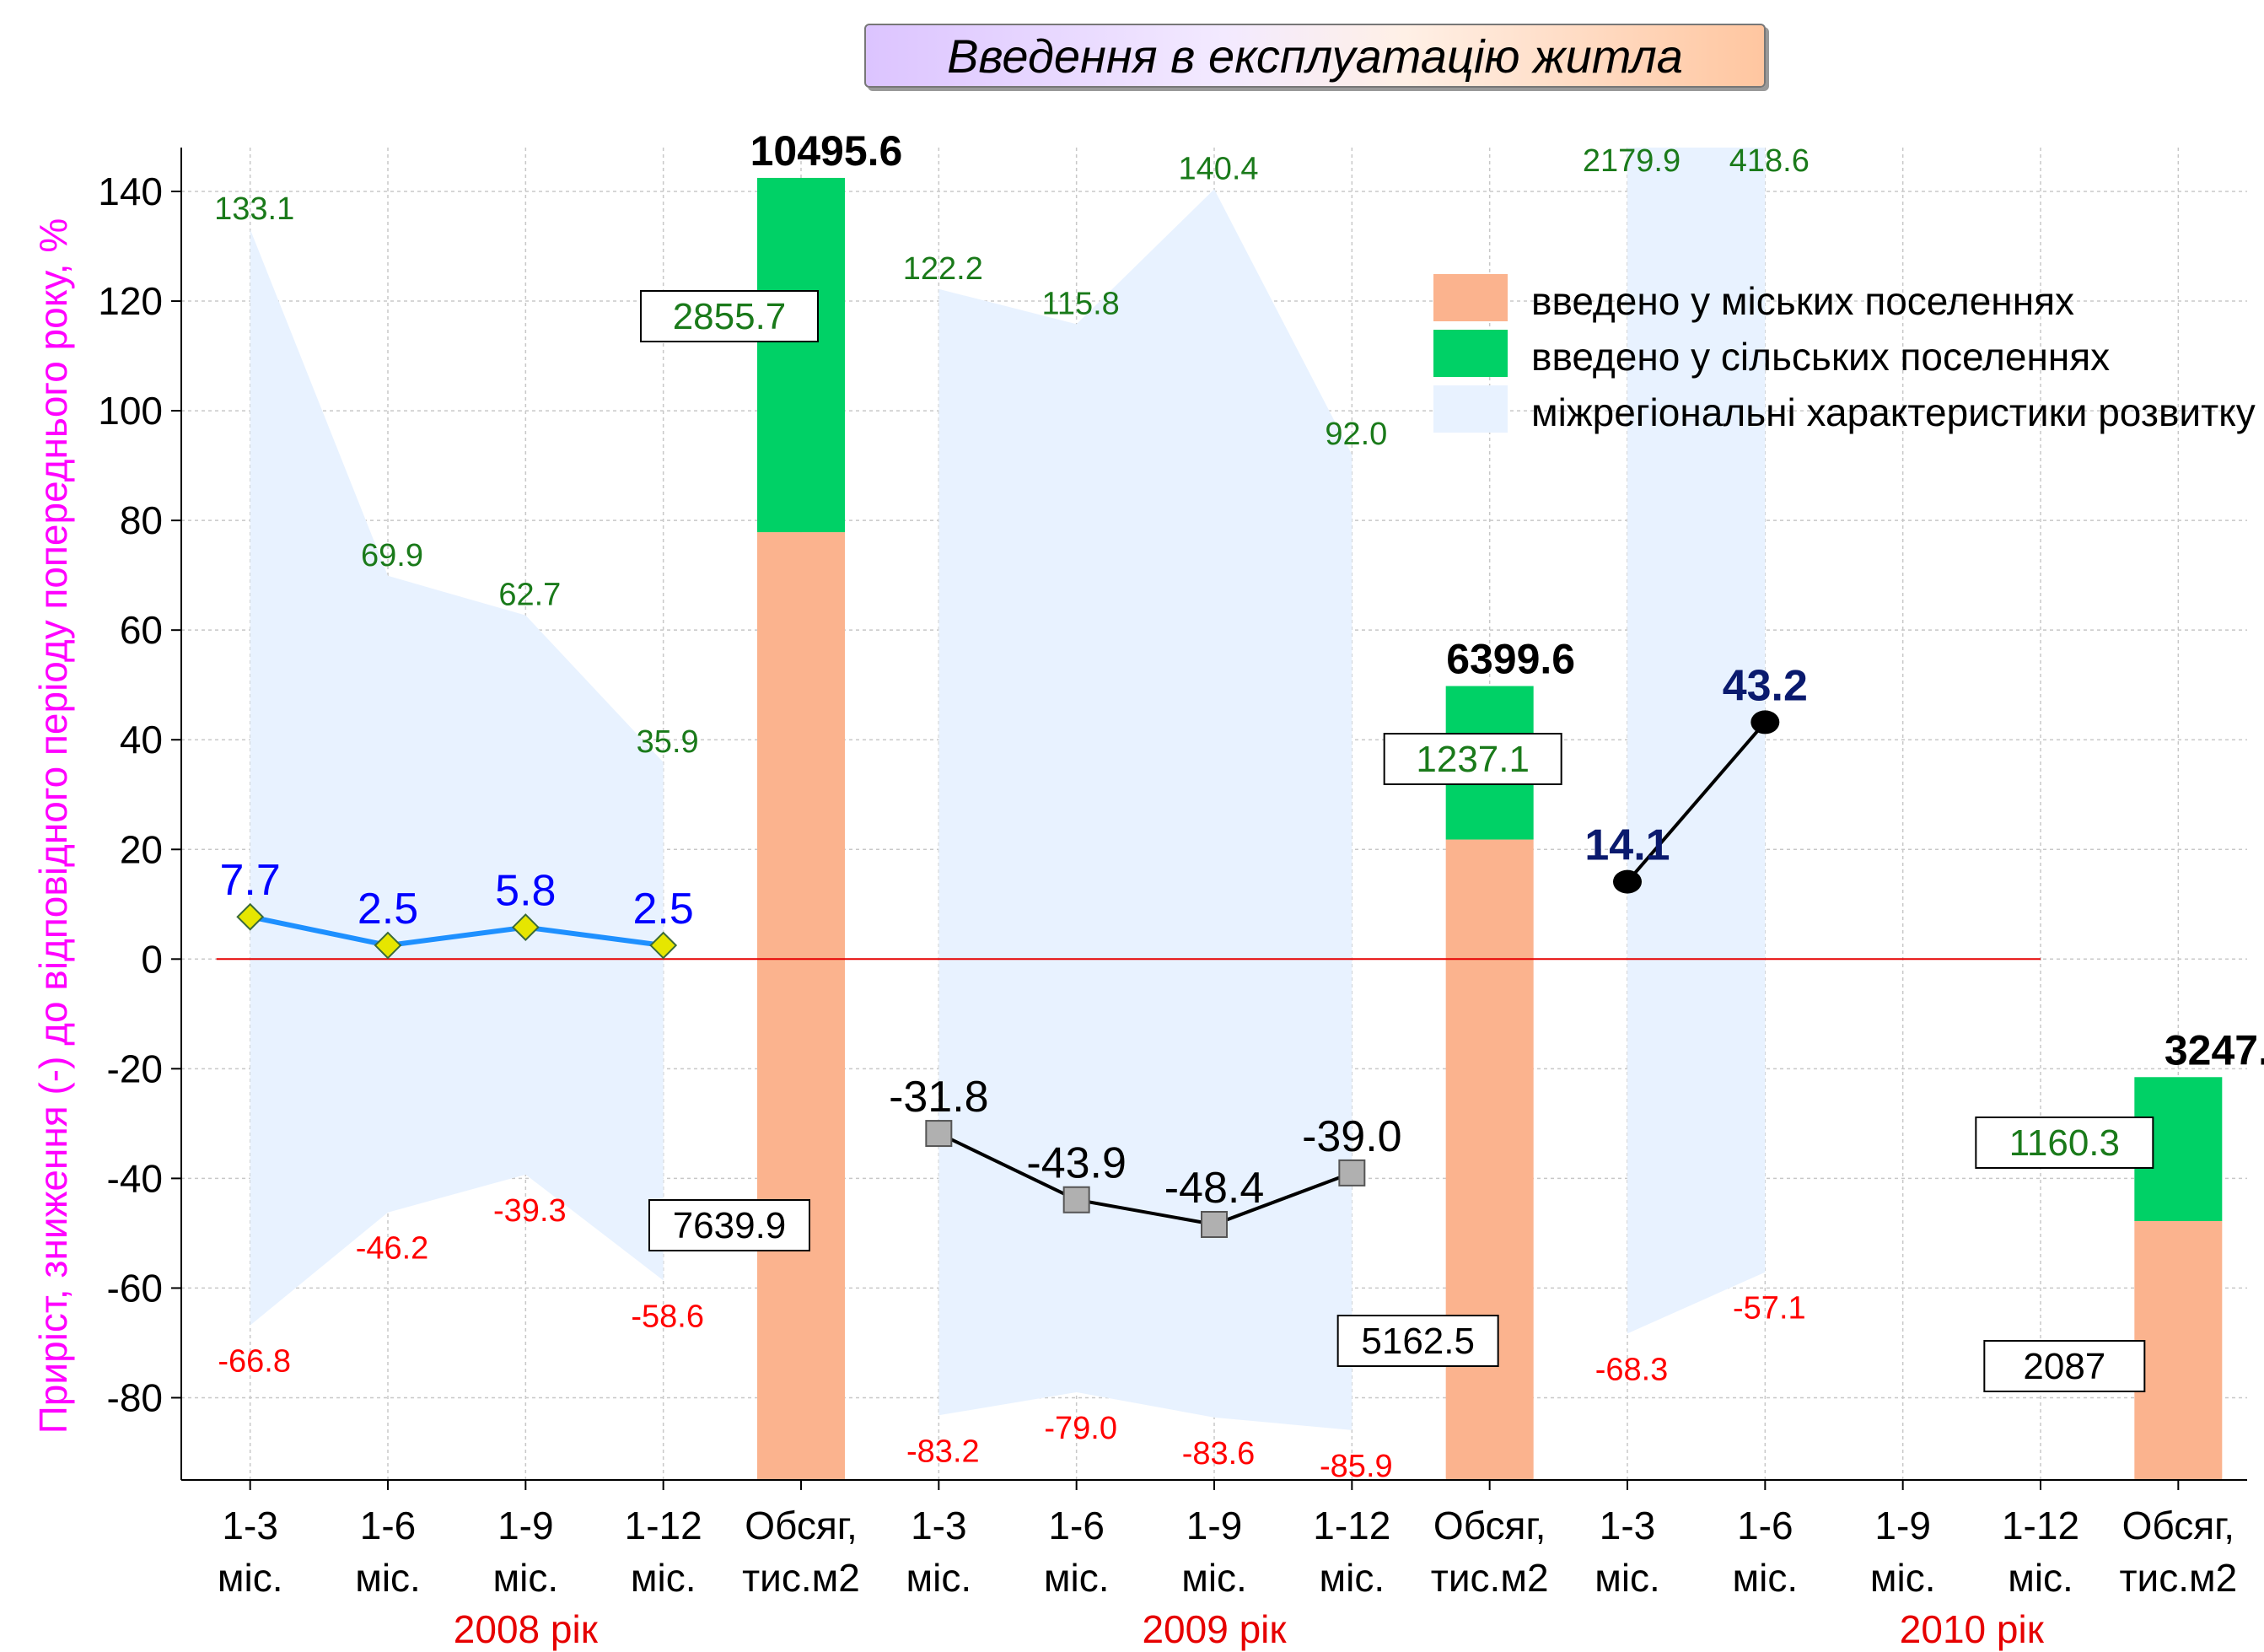 The width and height of the screenshot is (2264, 1652). I want to click on bar-total-label: 3247.3, so click(2214, 1050).